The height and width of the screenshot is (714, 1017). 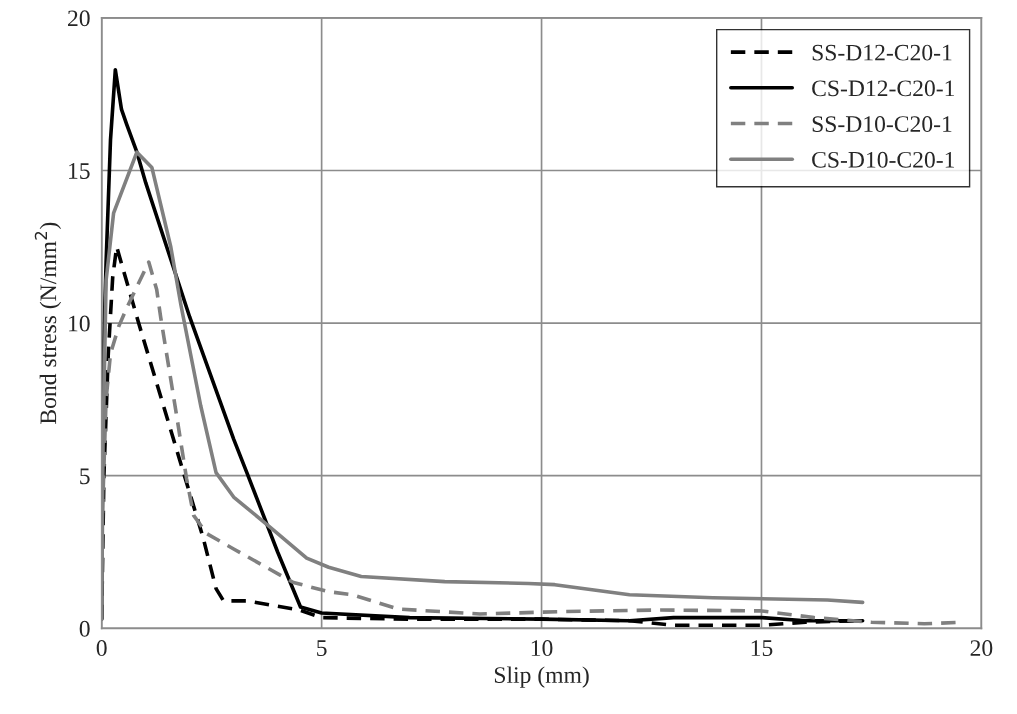 I want to click on y-tick-label: 10, so click(x=79, y=323).